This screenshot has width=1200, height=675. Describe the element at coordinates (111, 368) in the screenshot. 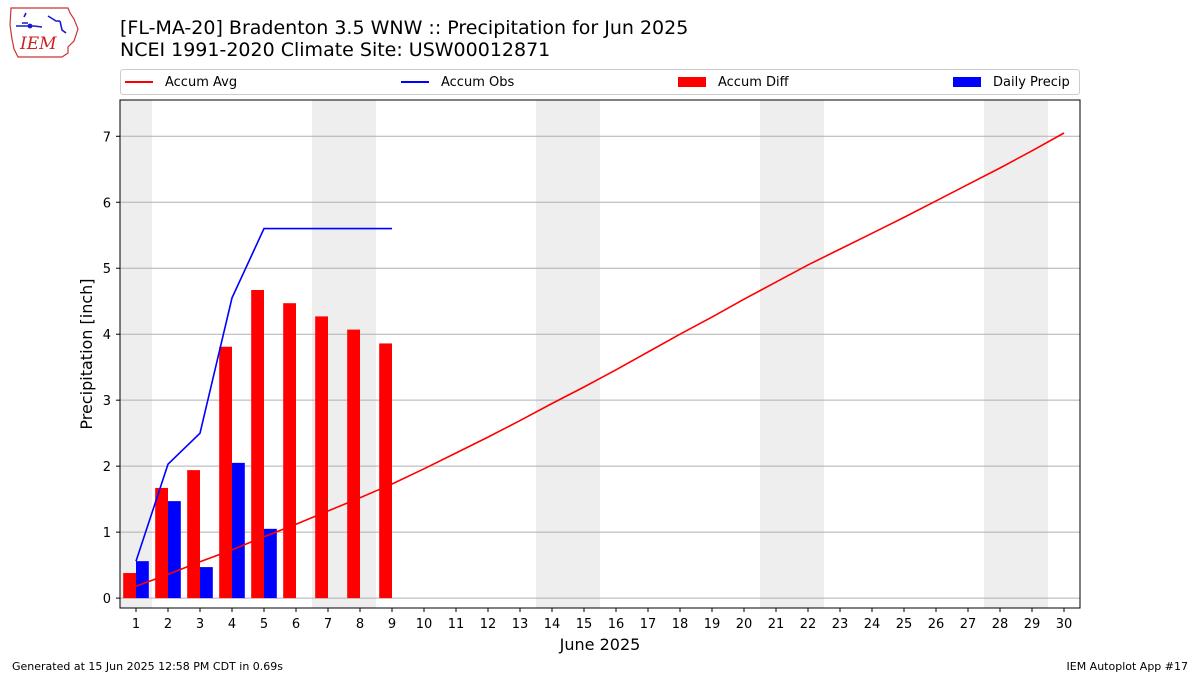

I see `y-axis: 0 1 2 3 4 5 6 7` at that location.